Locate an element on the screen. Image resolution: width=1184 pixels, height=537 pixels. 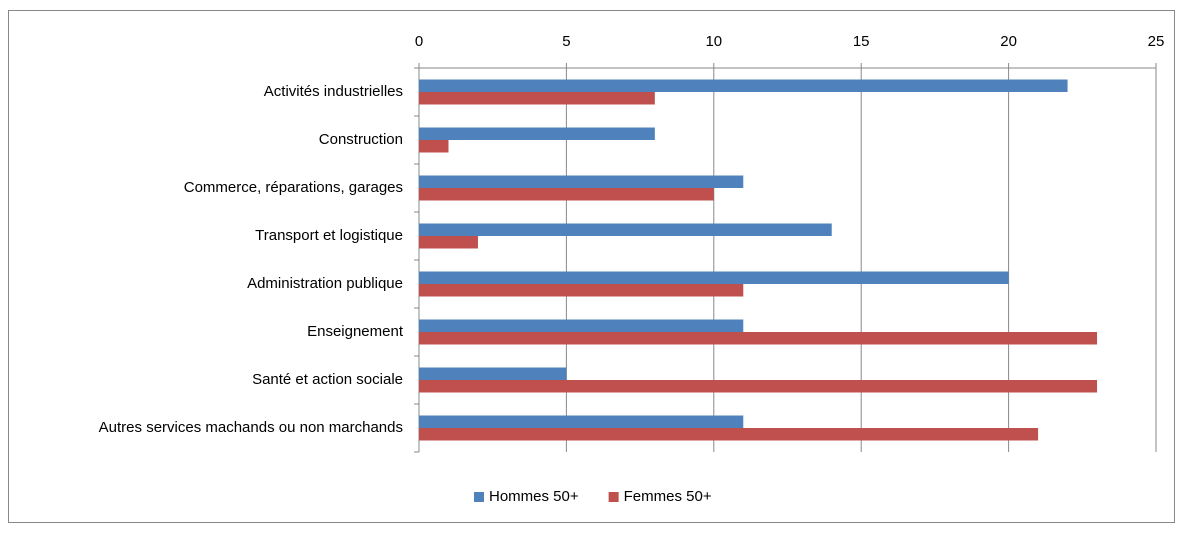
y-tick-label: Activités industrielles is located at coordinates (333, 91).